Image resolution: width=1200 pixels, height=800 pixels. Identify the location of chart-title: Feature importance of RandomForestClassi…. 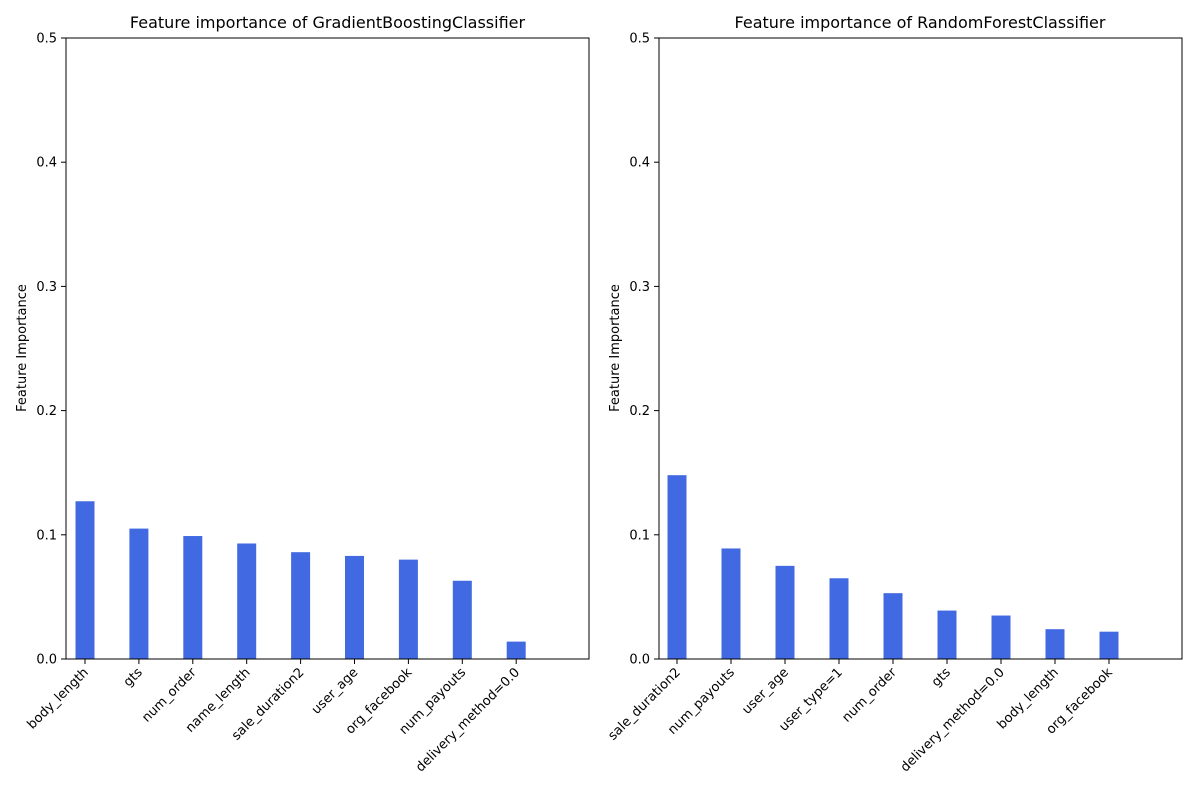
(920, 22).